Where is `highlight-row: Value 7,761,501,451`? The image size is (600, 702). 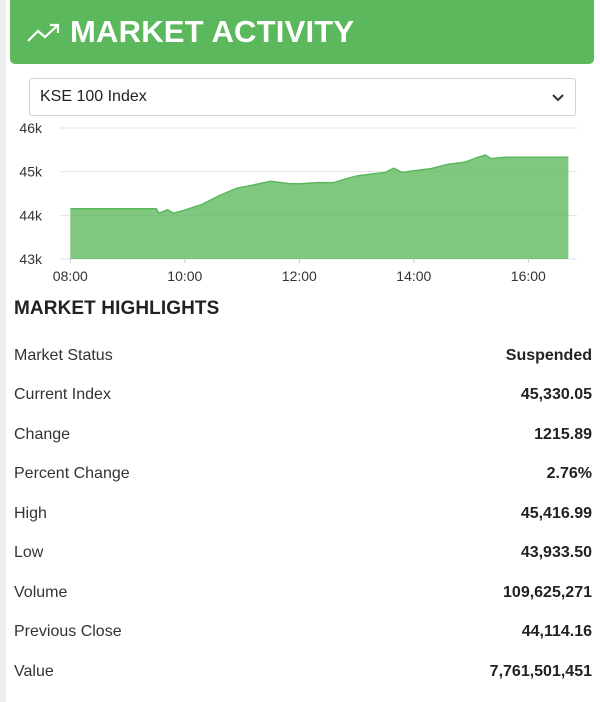
highlight-row: Value 7,761,501,451 is located at coordinates (303, 672).